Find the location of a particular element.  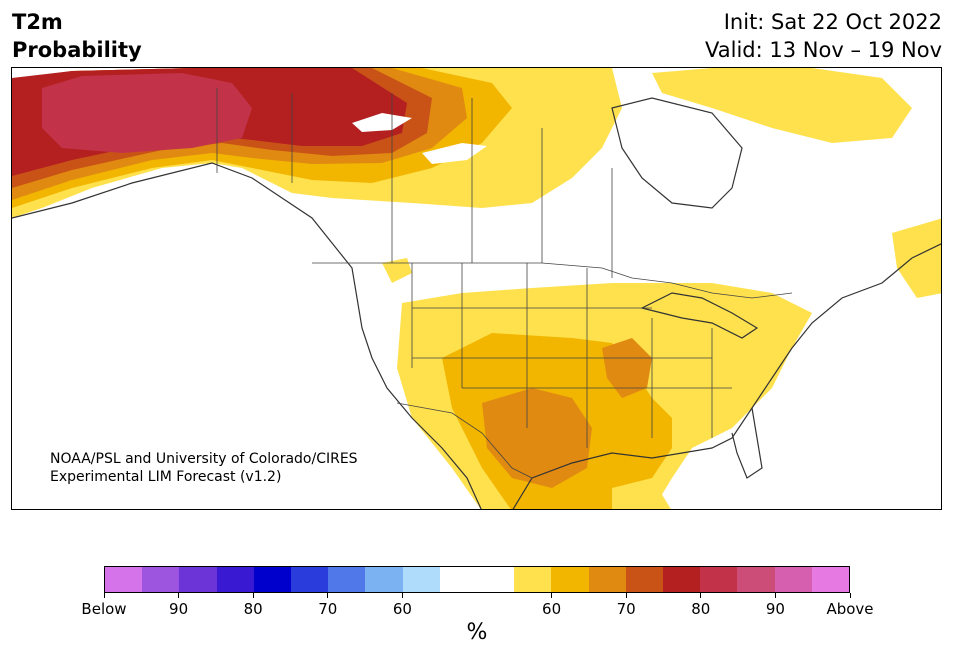

colorbar is located at coordinates (477, 579).